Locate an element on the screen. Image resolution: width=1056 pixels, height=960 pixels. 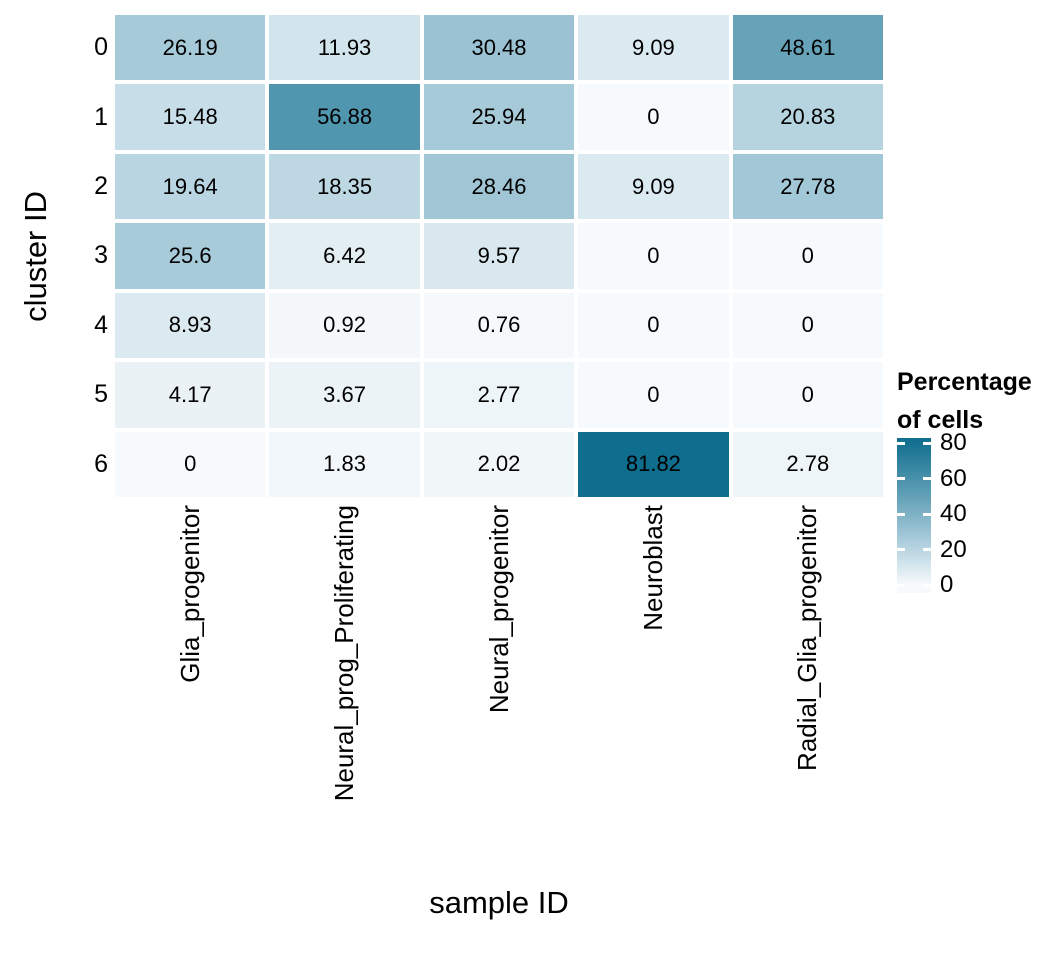
heatmap-cell: 81.82 is located at coordinates (653, 464).